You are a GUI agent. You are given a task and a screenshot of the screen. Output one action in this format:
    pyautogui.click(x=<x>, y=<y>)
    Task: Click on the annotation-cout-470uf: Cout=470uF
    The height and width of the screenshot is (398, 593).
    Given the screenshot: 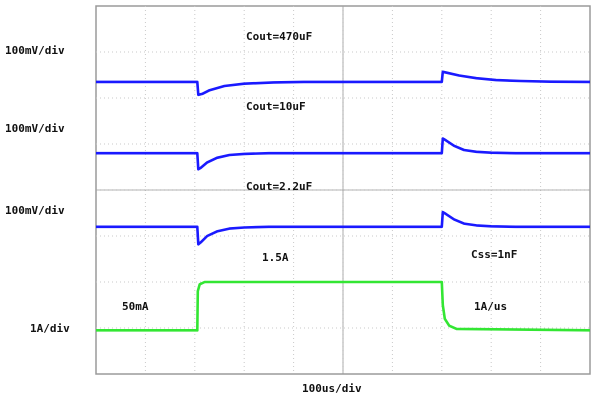 What is the action you would take?
    pyautogui.click(x=279, y=36)
    